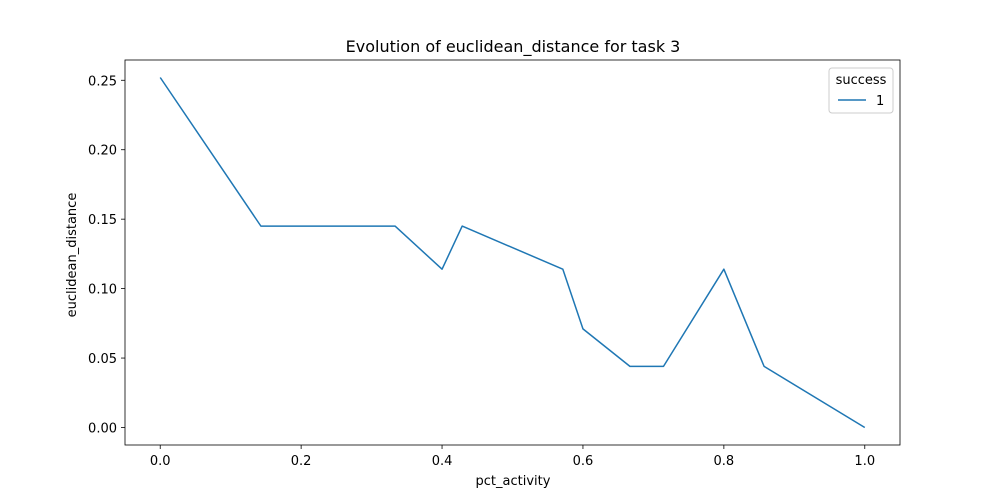  Describe the element at coordinates (301, 461) in the screenshot. I see `x-tick-label: 0.2` at that location.